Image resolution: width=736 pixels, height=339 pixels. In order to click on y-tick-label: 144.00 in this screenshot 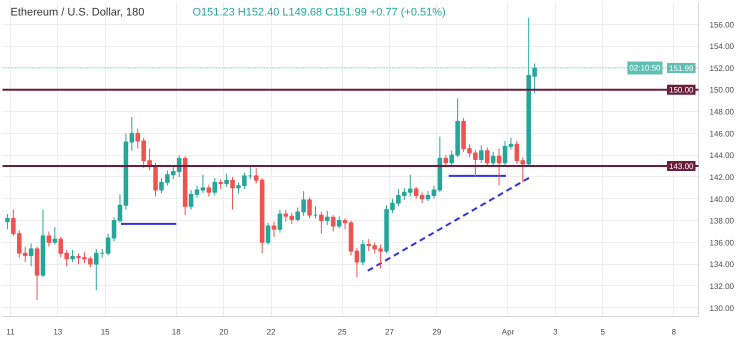, I will do `click(722, 155)`.